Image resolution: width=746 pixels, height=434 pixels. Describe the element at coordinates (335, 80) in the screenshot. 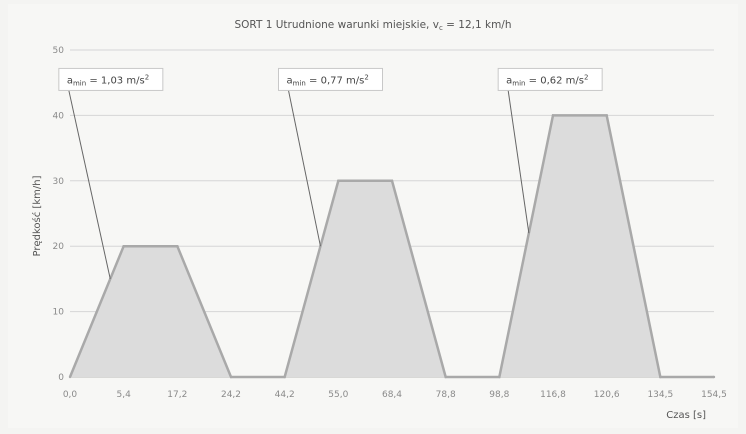

I see `annotation-value: = 0,77 m/s` at that location.